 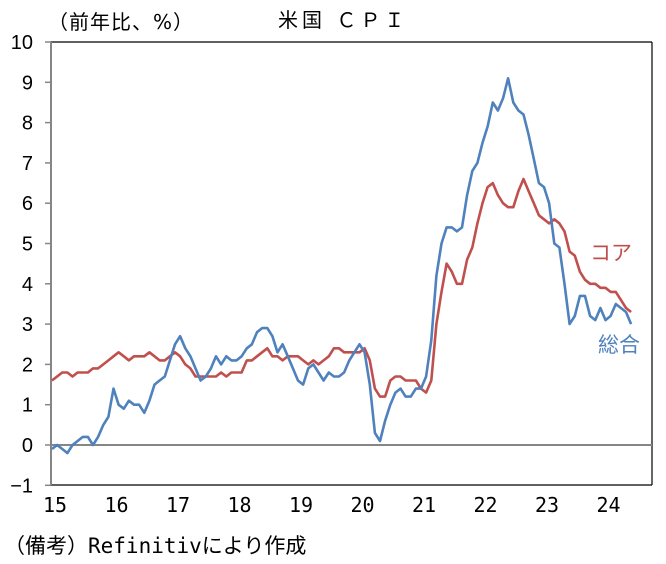 I want to click on source-note: （備考）Refinitivにより作成, so click(x=155, y=546).